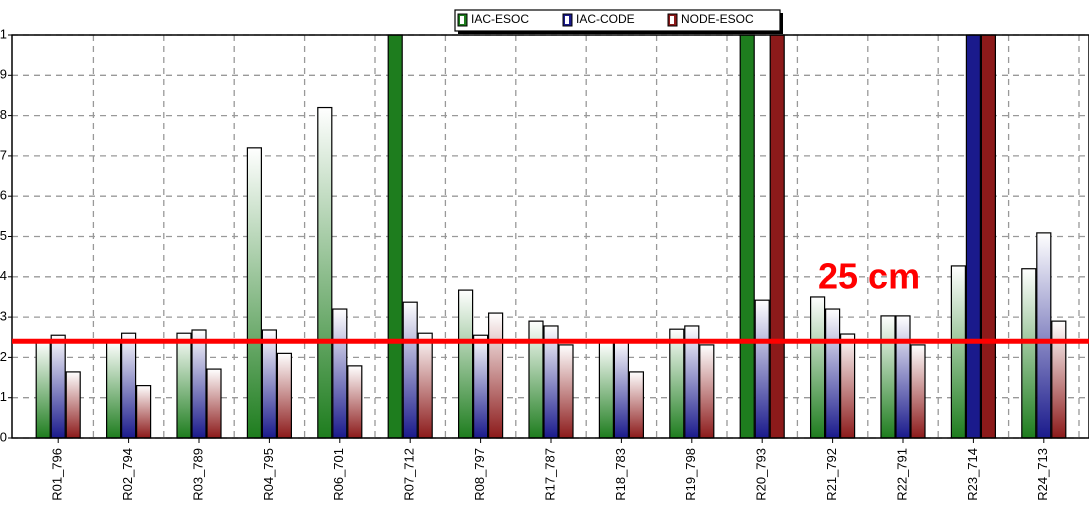 This screenshot has width=1089, height=517. I want to click on x-tick-label: R23_714, so click(972, 474).